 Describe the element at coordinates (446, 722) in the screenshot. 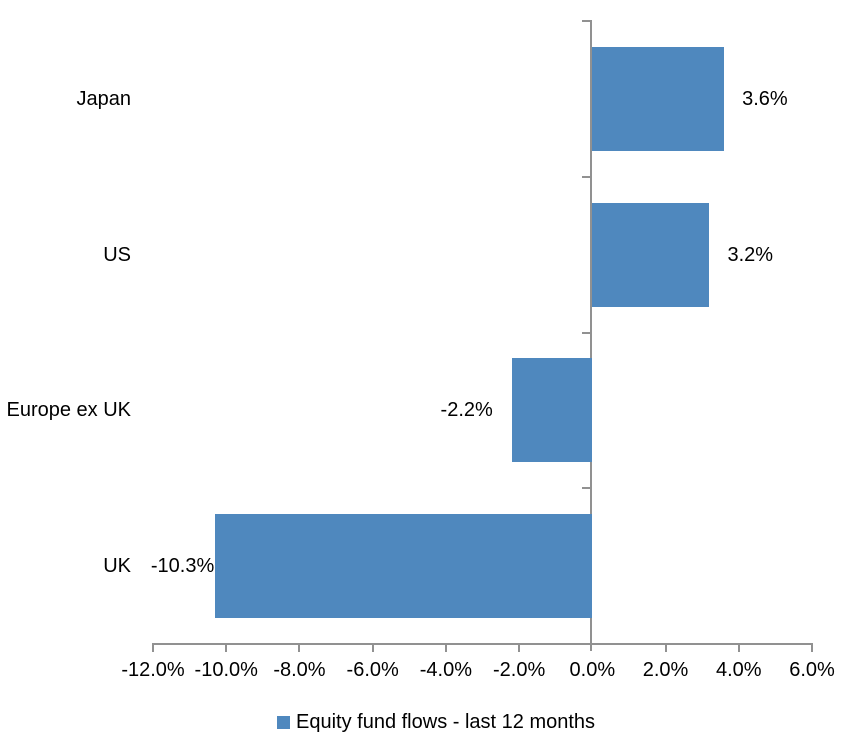

I see `legend-label: Equity fund flows - last 12 months` at that location.